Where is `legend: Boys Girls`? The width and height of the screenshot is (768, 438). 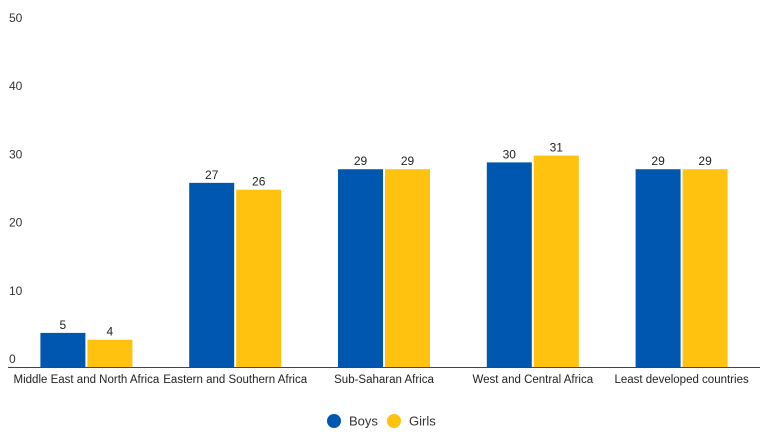 legend: Boys Girls is located at coordinates (381, 421).